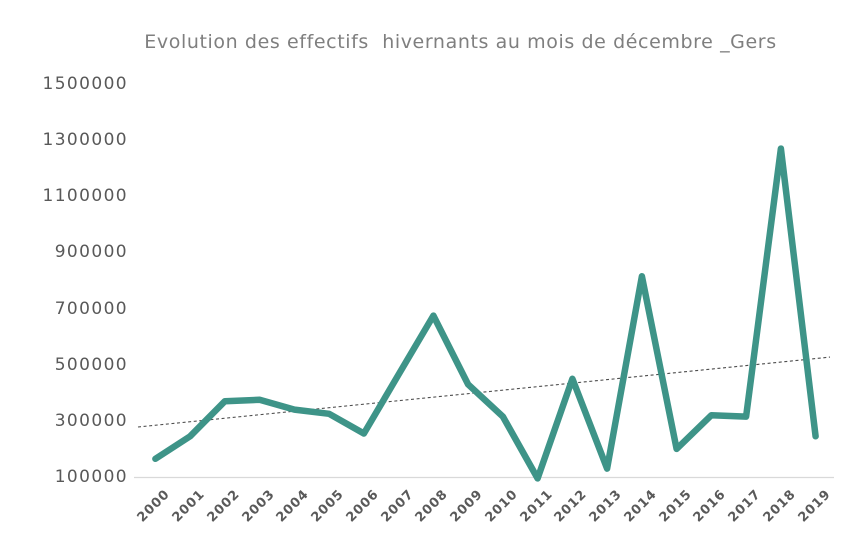 This screenshot has width=866, height=559. I want to click on y-tick-label: 700000, so click(91, 309).